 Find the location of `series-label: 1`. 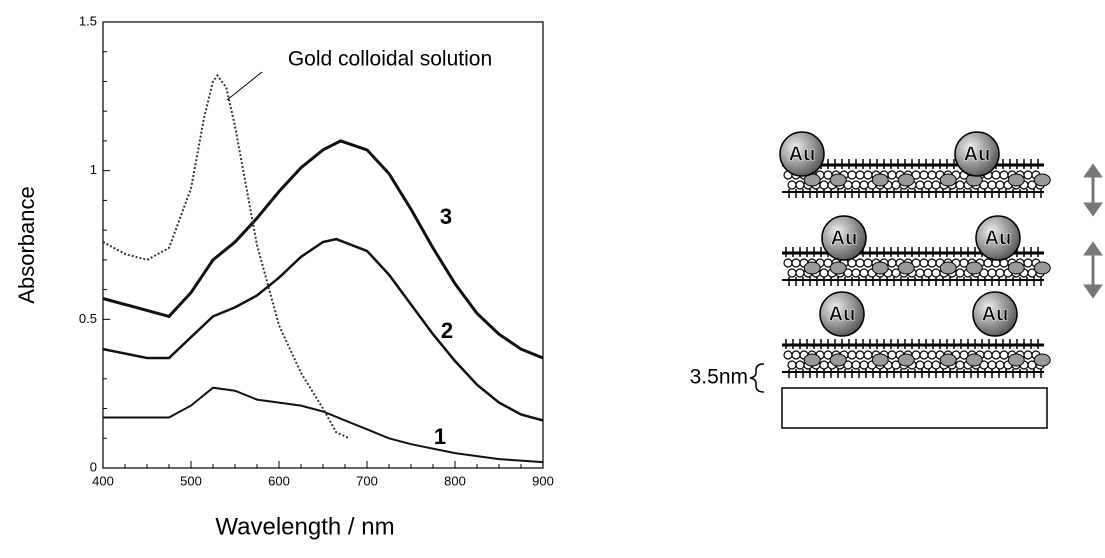

series-label: 1 is located at coordinates (440, 436).